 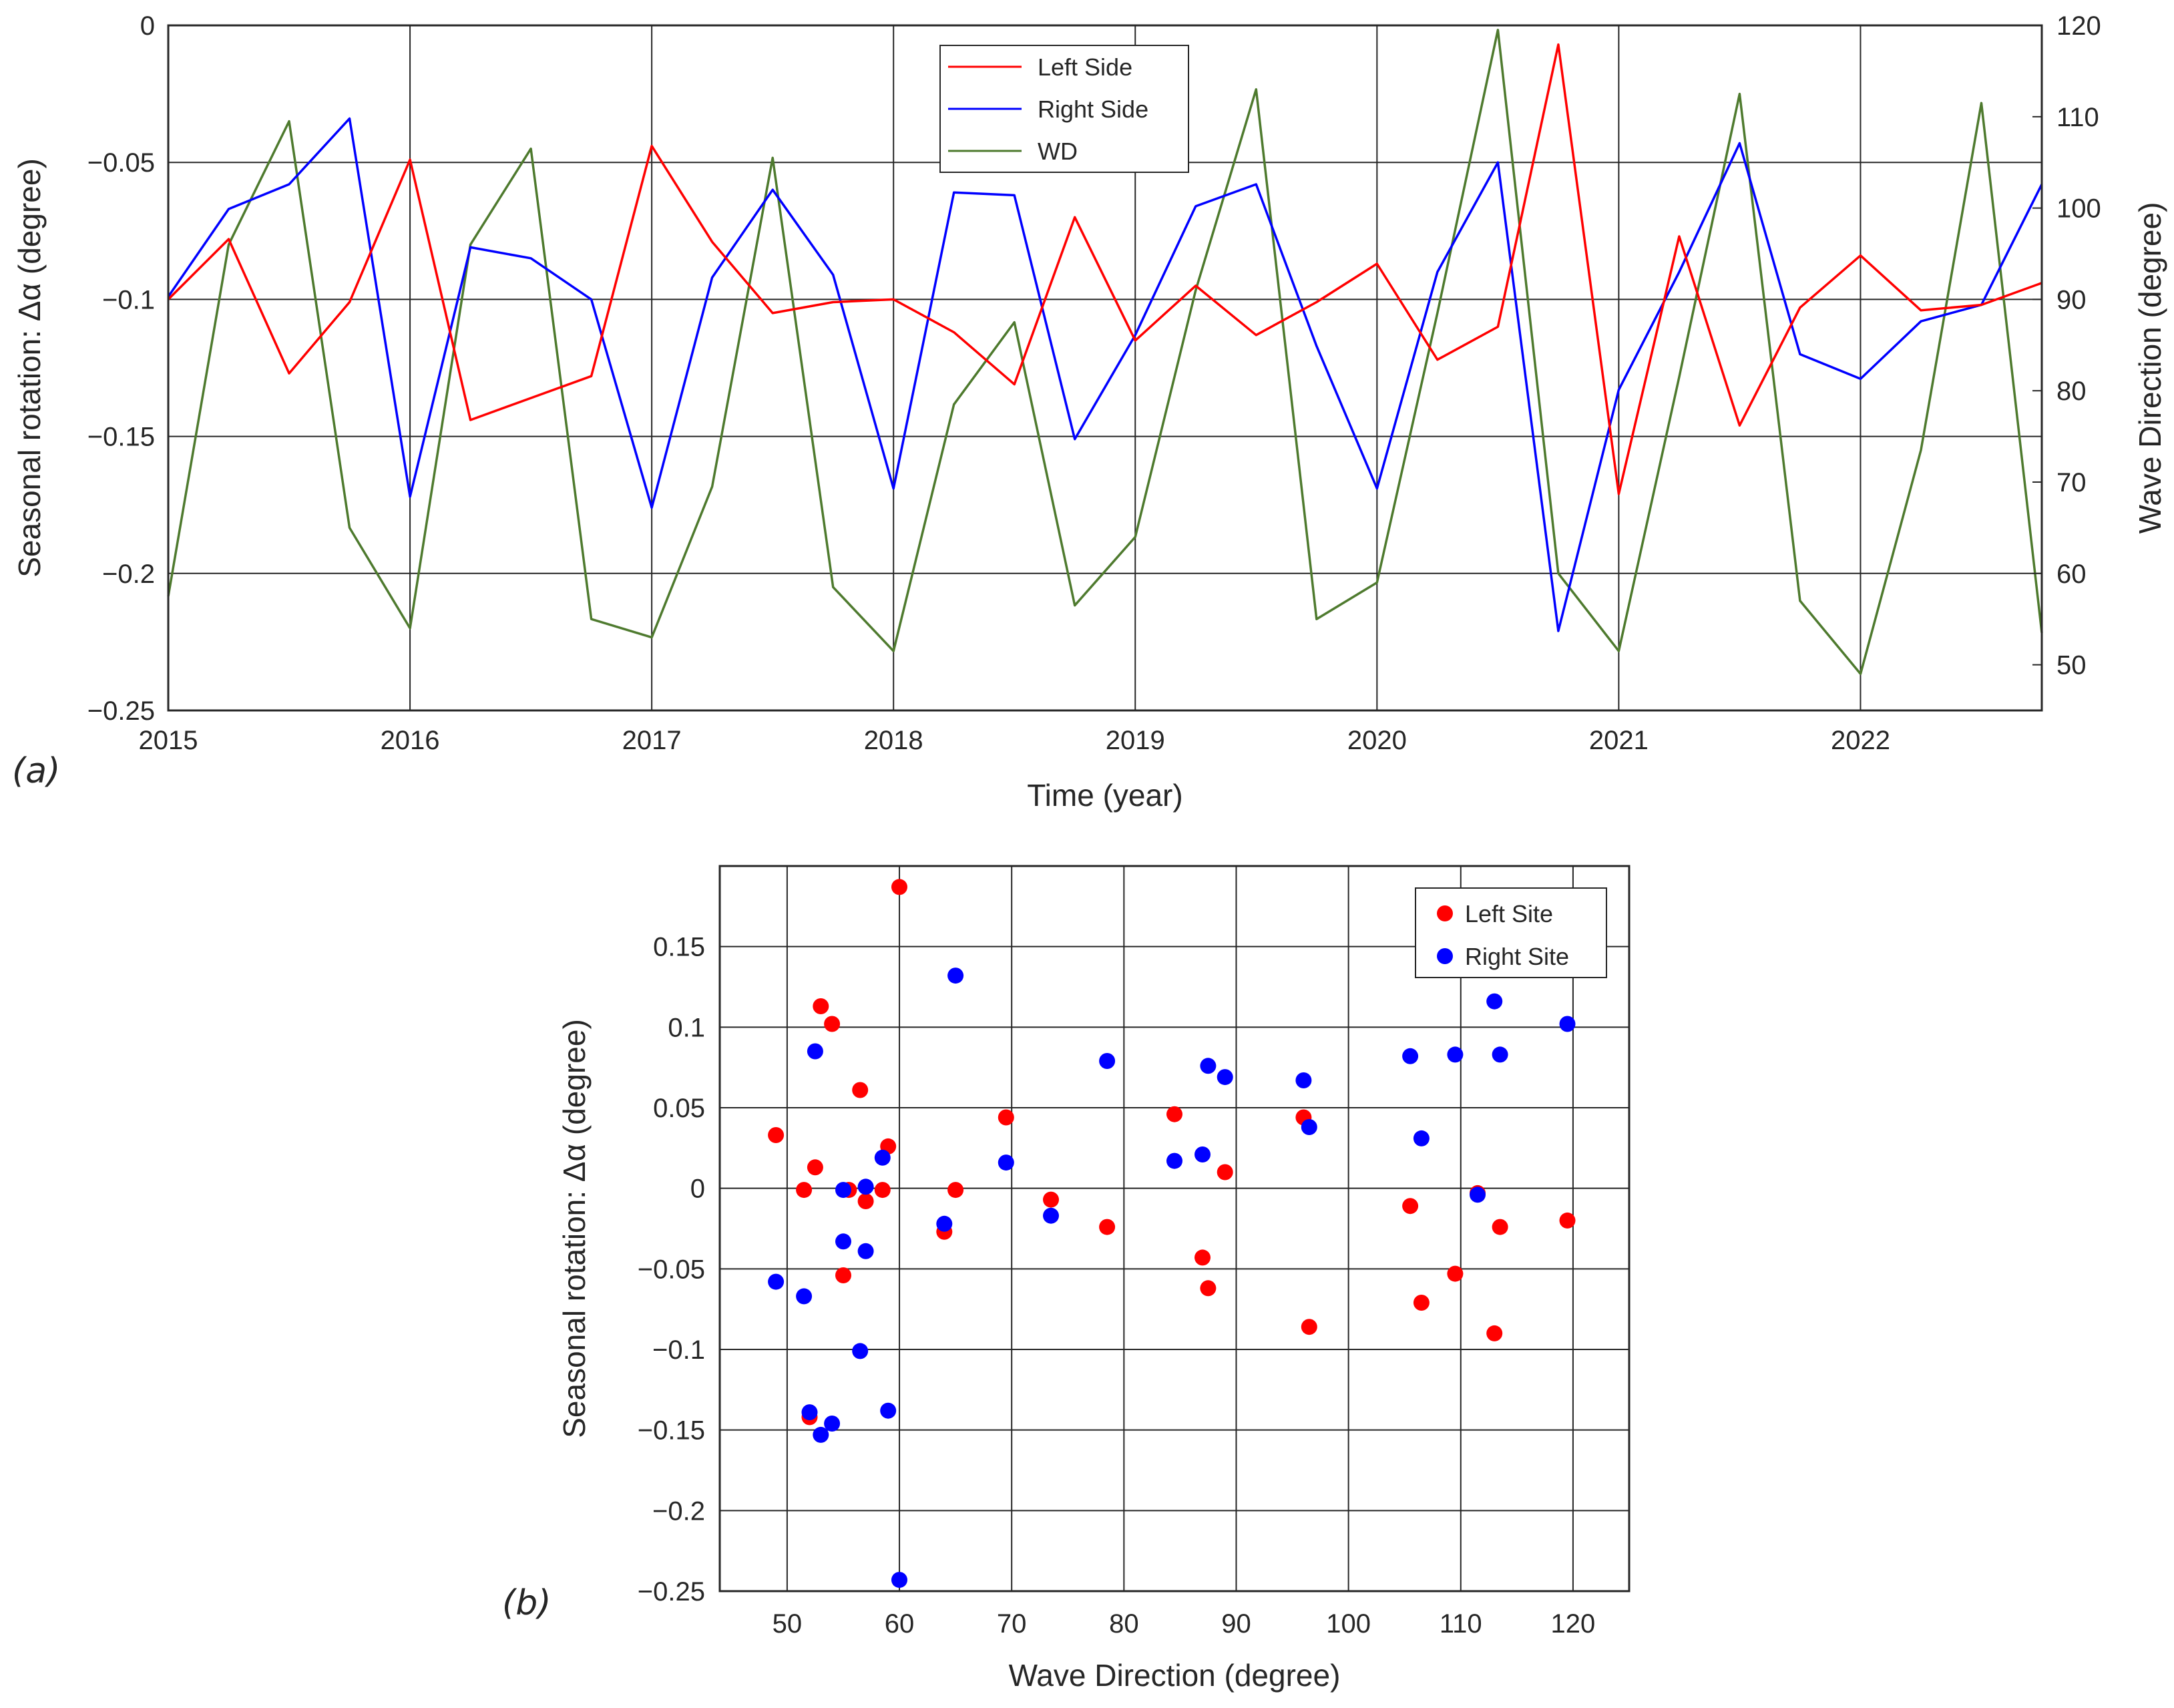 What do you see at coordinates (1104, 795) in the screenshot?
I see `chart-a-x-axis-label: Time (year)` at bounding box center [1104, 795].